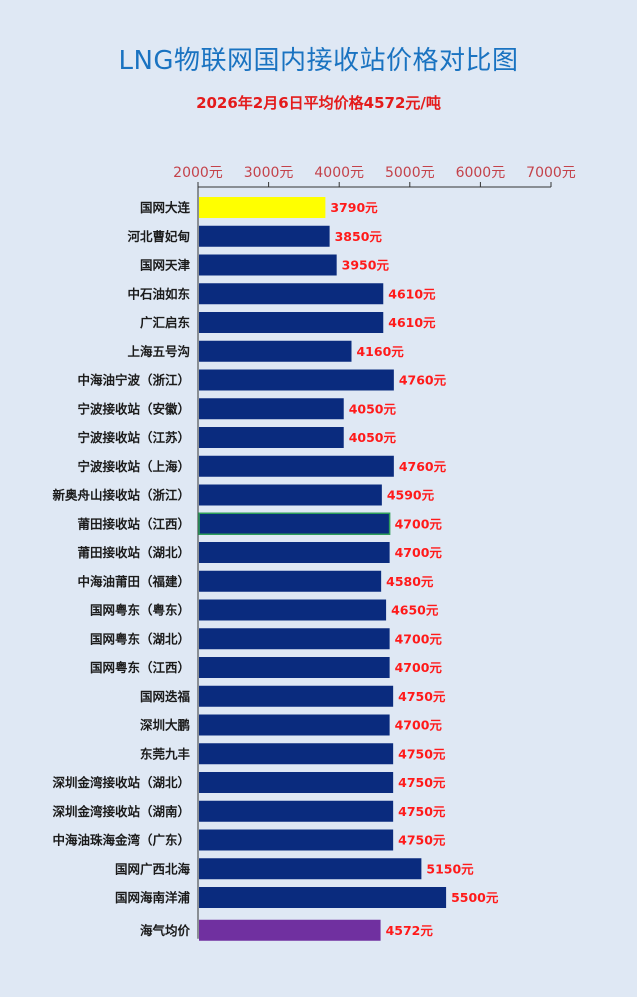 The height and width of the screenshot is (997, 637). Describe the element at coordinates (481, 173) in the screenshot. I see `x-axis-tick-label: 6000元` at that location.